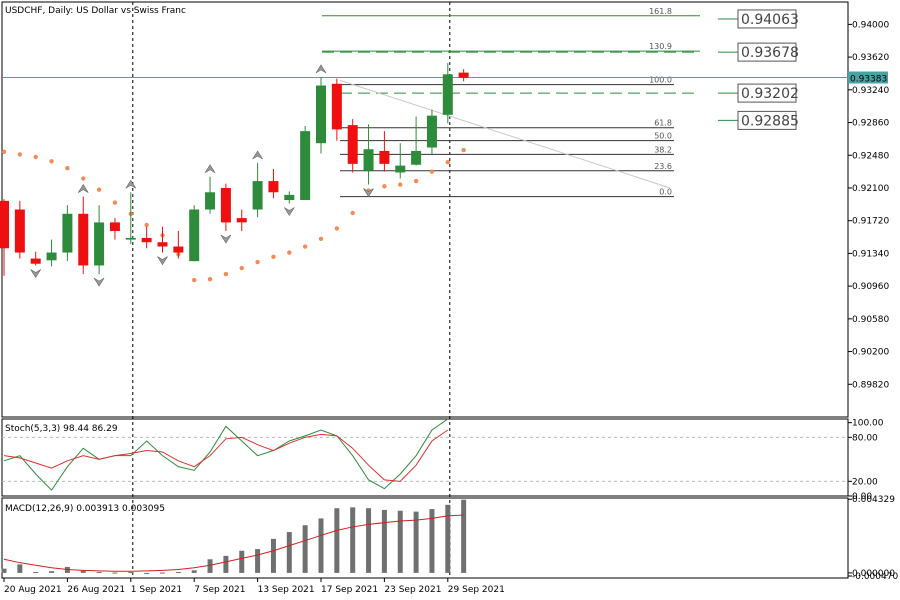 The image size is (900, 600). I want to click on time-tick-label: 17 Sep 2021, so click(349, 590).